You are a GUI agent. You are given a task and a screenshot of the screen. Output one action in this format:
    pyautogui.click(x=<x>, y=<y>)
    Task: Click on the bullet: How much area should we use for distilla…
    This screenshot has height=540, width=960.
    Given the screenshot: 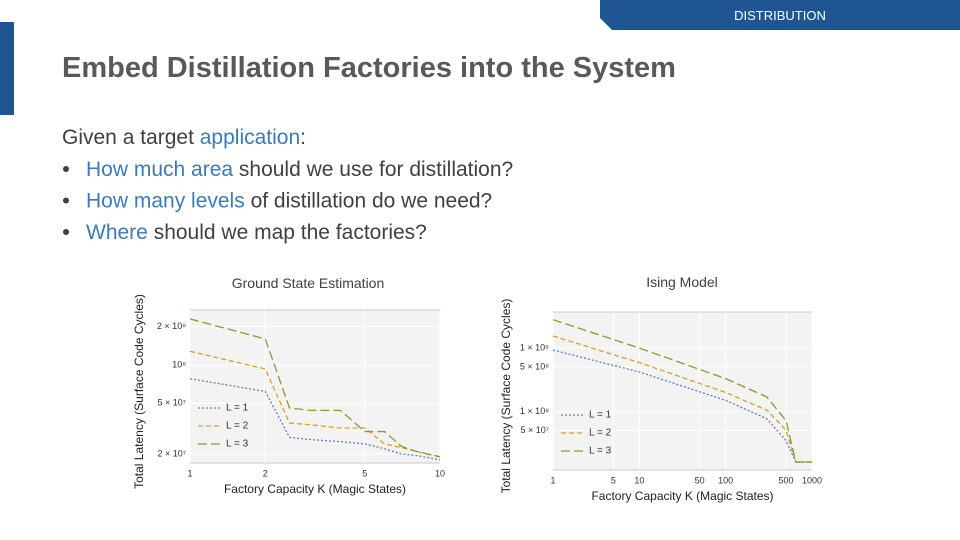 What is the action you would take?
    pyautogui.click(x=299, y=169)
    